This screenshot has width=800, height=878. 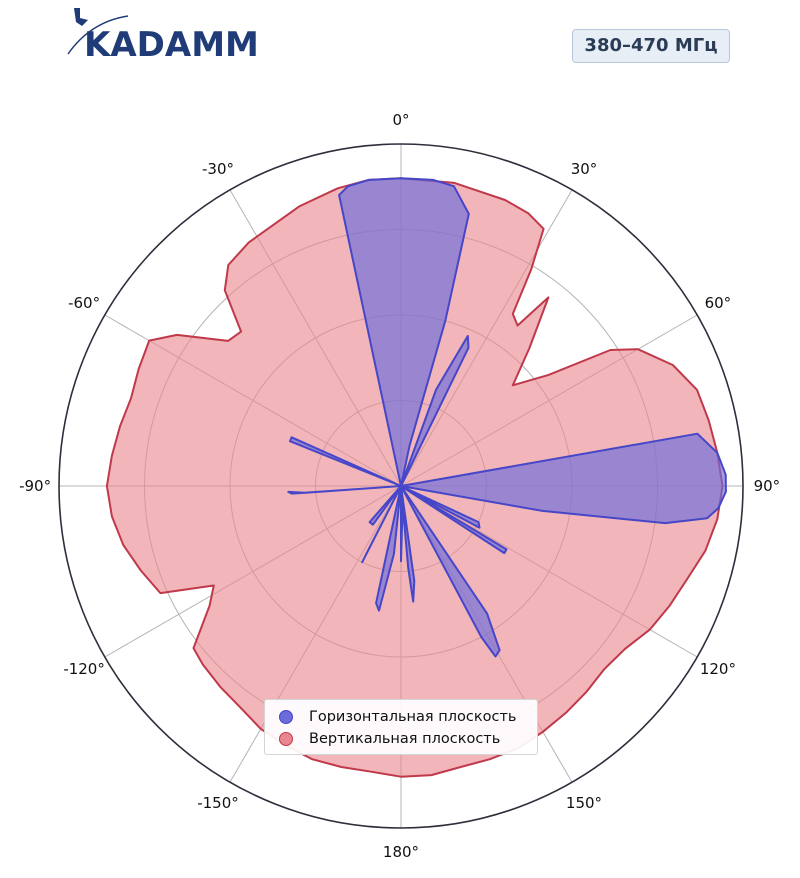 I want to click on angle-tick-label-11: -30°, so click(x=218, y=169).